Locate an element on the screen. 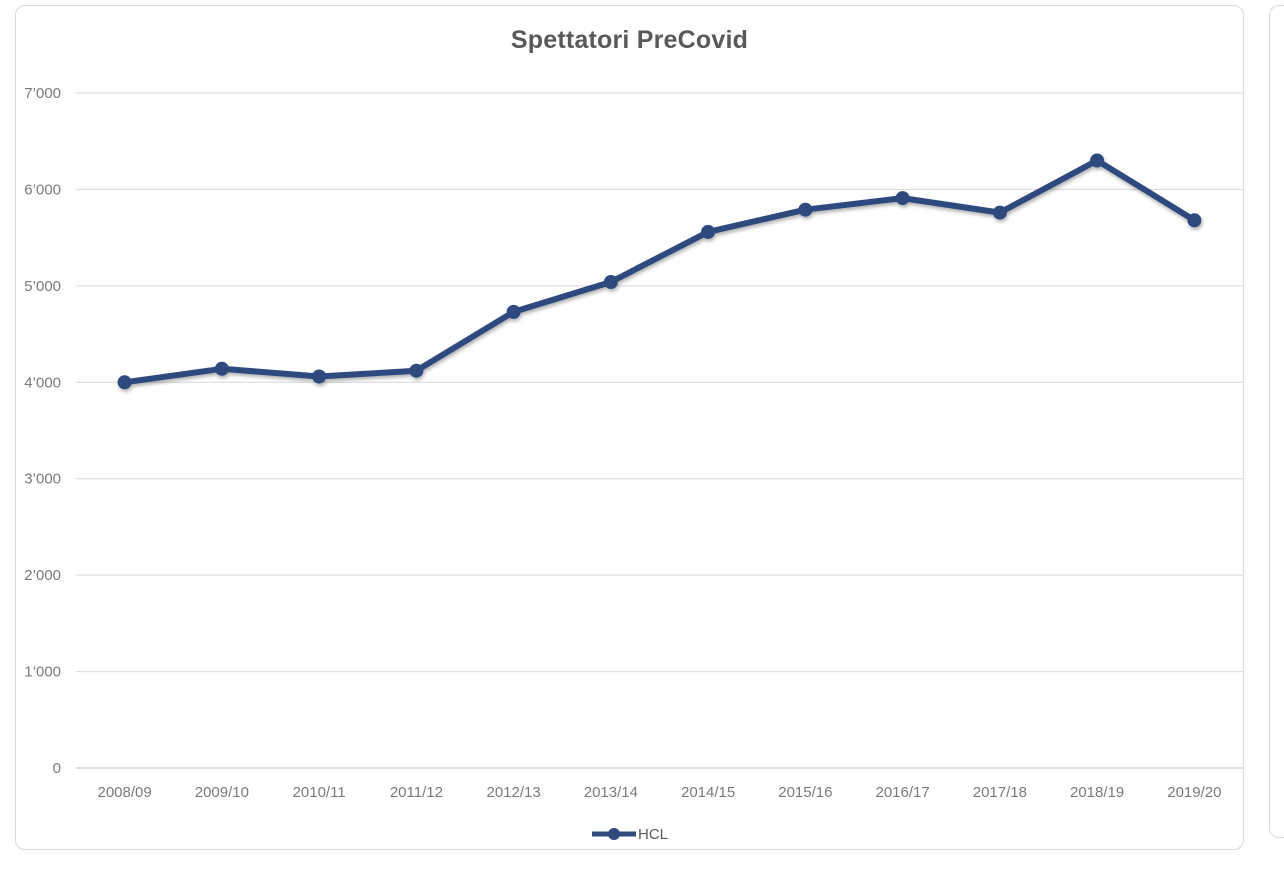  x-axis-category-label: 2012/13 is located at coordinates (514, 792).